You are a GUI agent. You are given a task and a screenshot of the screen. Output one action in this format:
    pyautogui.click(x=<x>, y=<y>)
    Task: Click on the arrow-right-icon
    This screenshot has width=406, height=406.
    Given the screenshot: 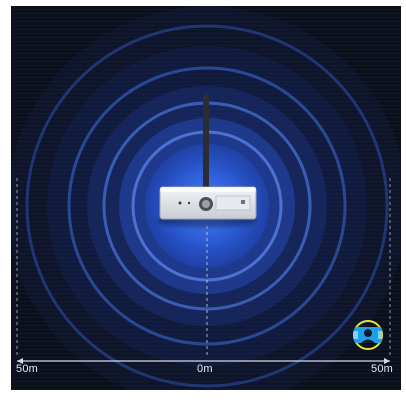 What is the action you would take?
    pyautogui.click(x=387, y=361)
    